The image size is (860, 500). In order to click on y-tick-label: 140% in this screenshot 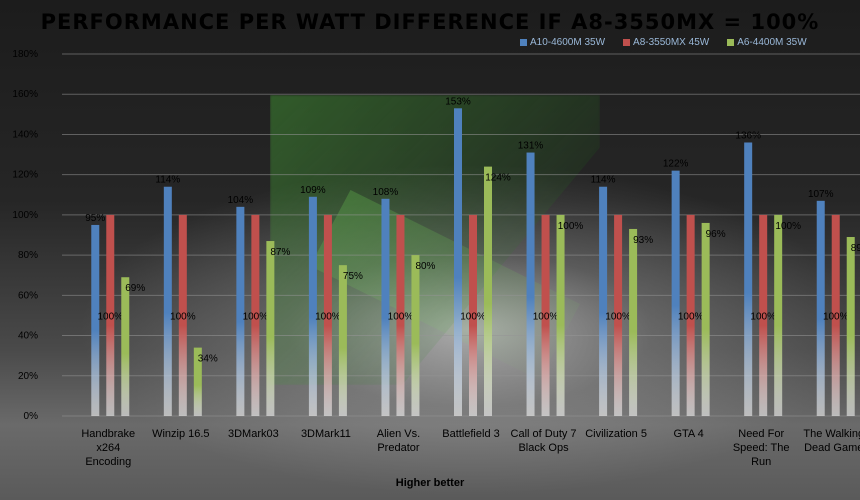, I will do `click(25, 134)`.